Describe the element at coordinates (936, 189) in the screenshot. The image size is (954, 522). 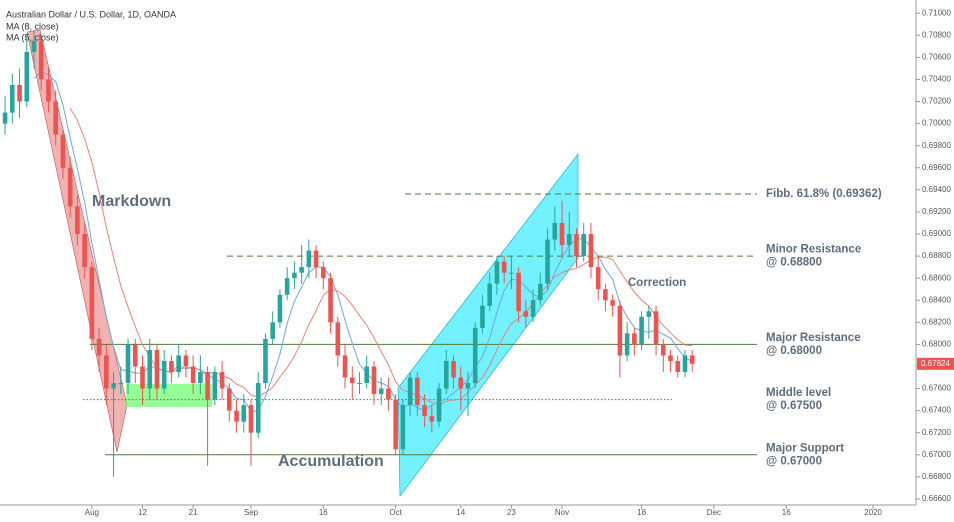
I see `y-tick-label: 0.69400` at that location.